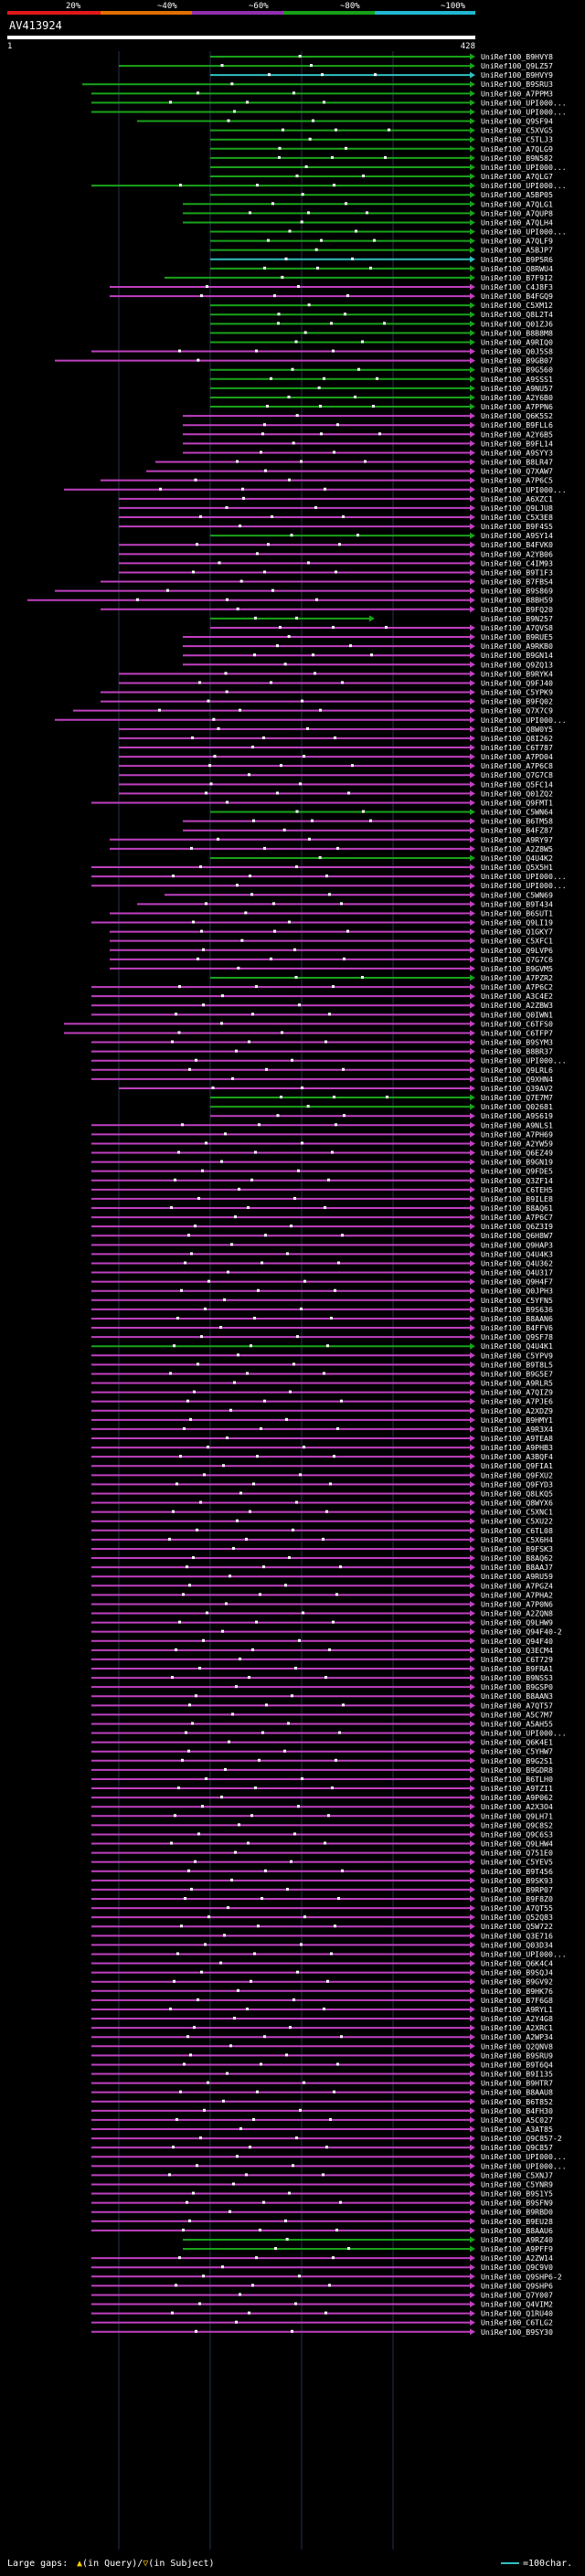  I want to click on hit-row: UniRef100_Q0IWN1, so click(322, 1014).